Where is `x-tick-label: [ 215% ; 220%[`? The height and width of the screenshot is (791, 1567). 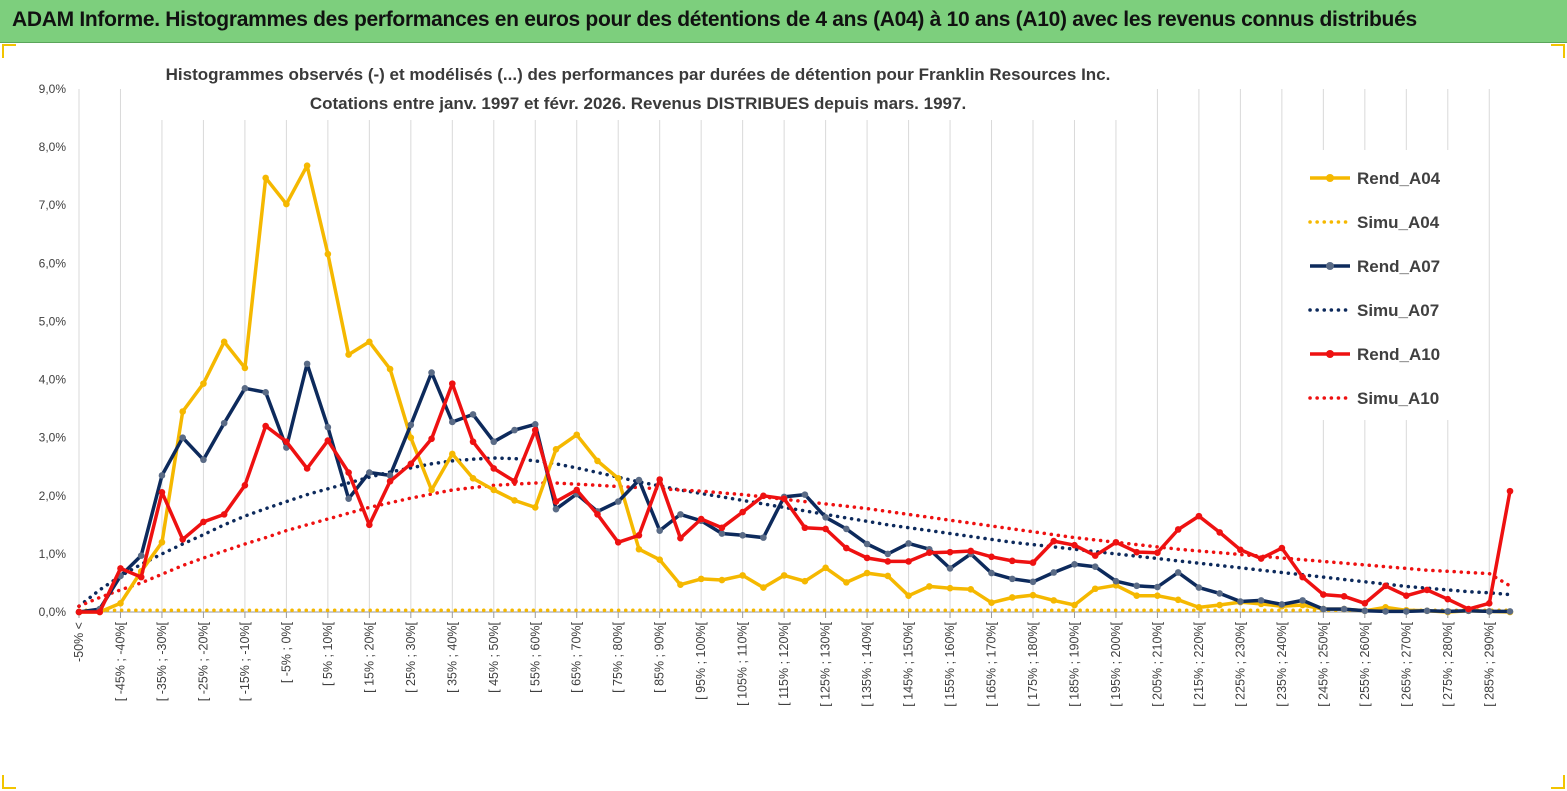
x-tick-label: [ 215% ; 220%[ is located at coordinates (1199, 663).